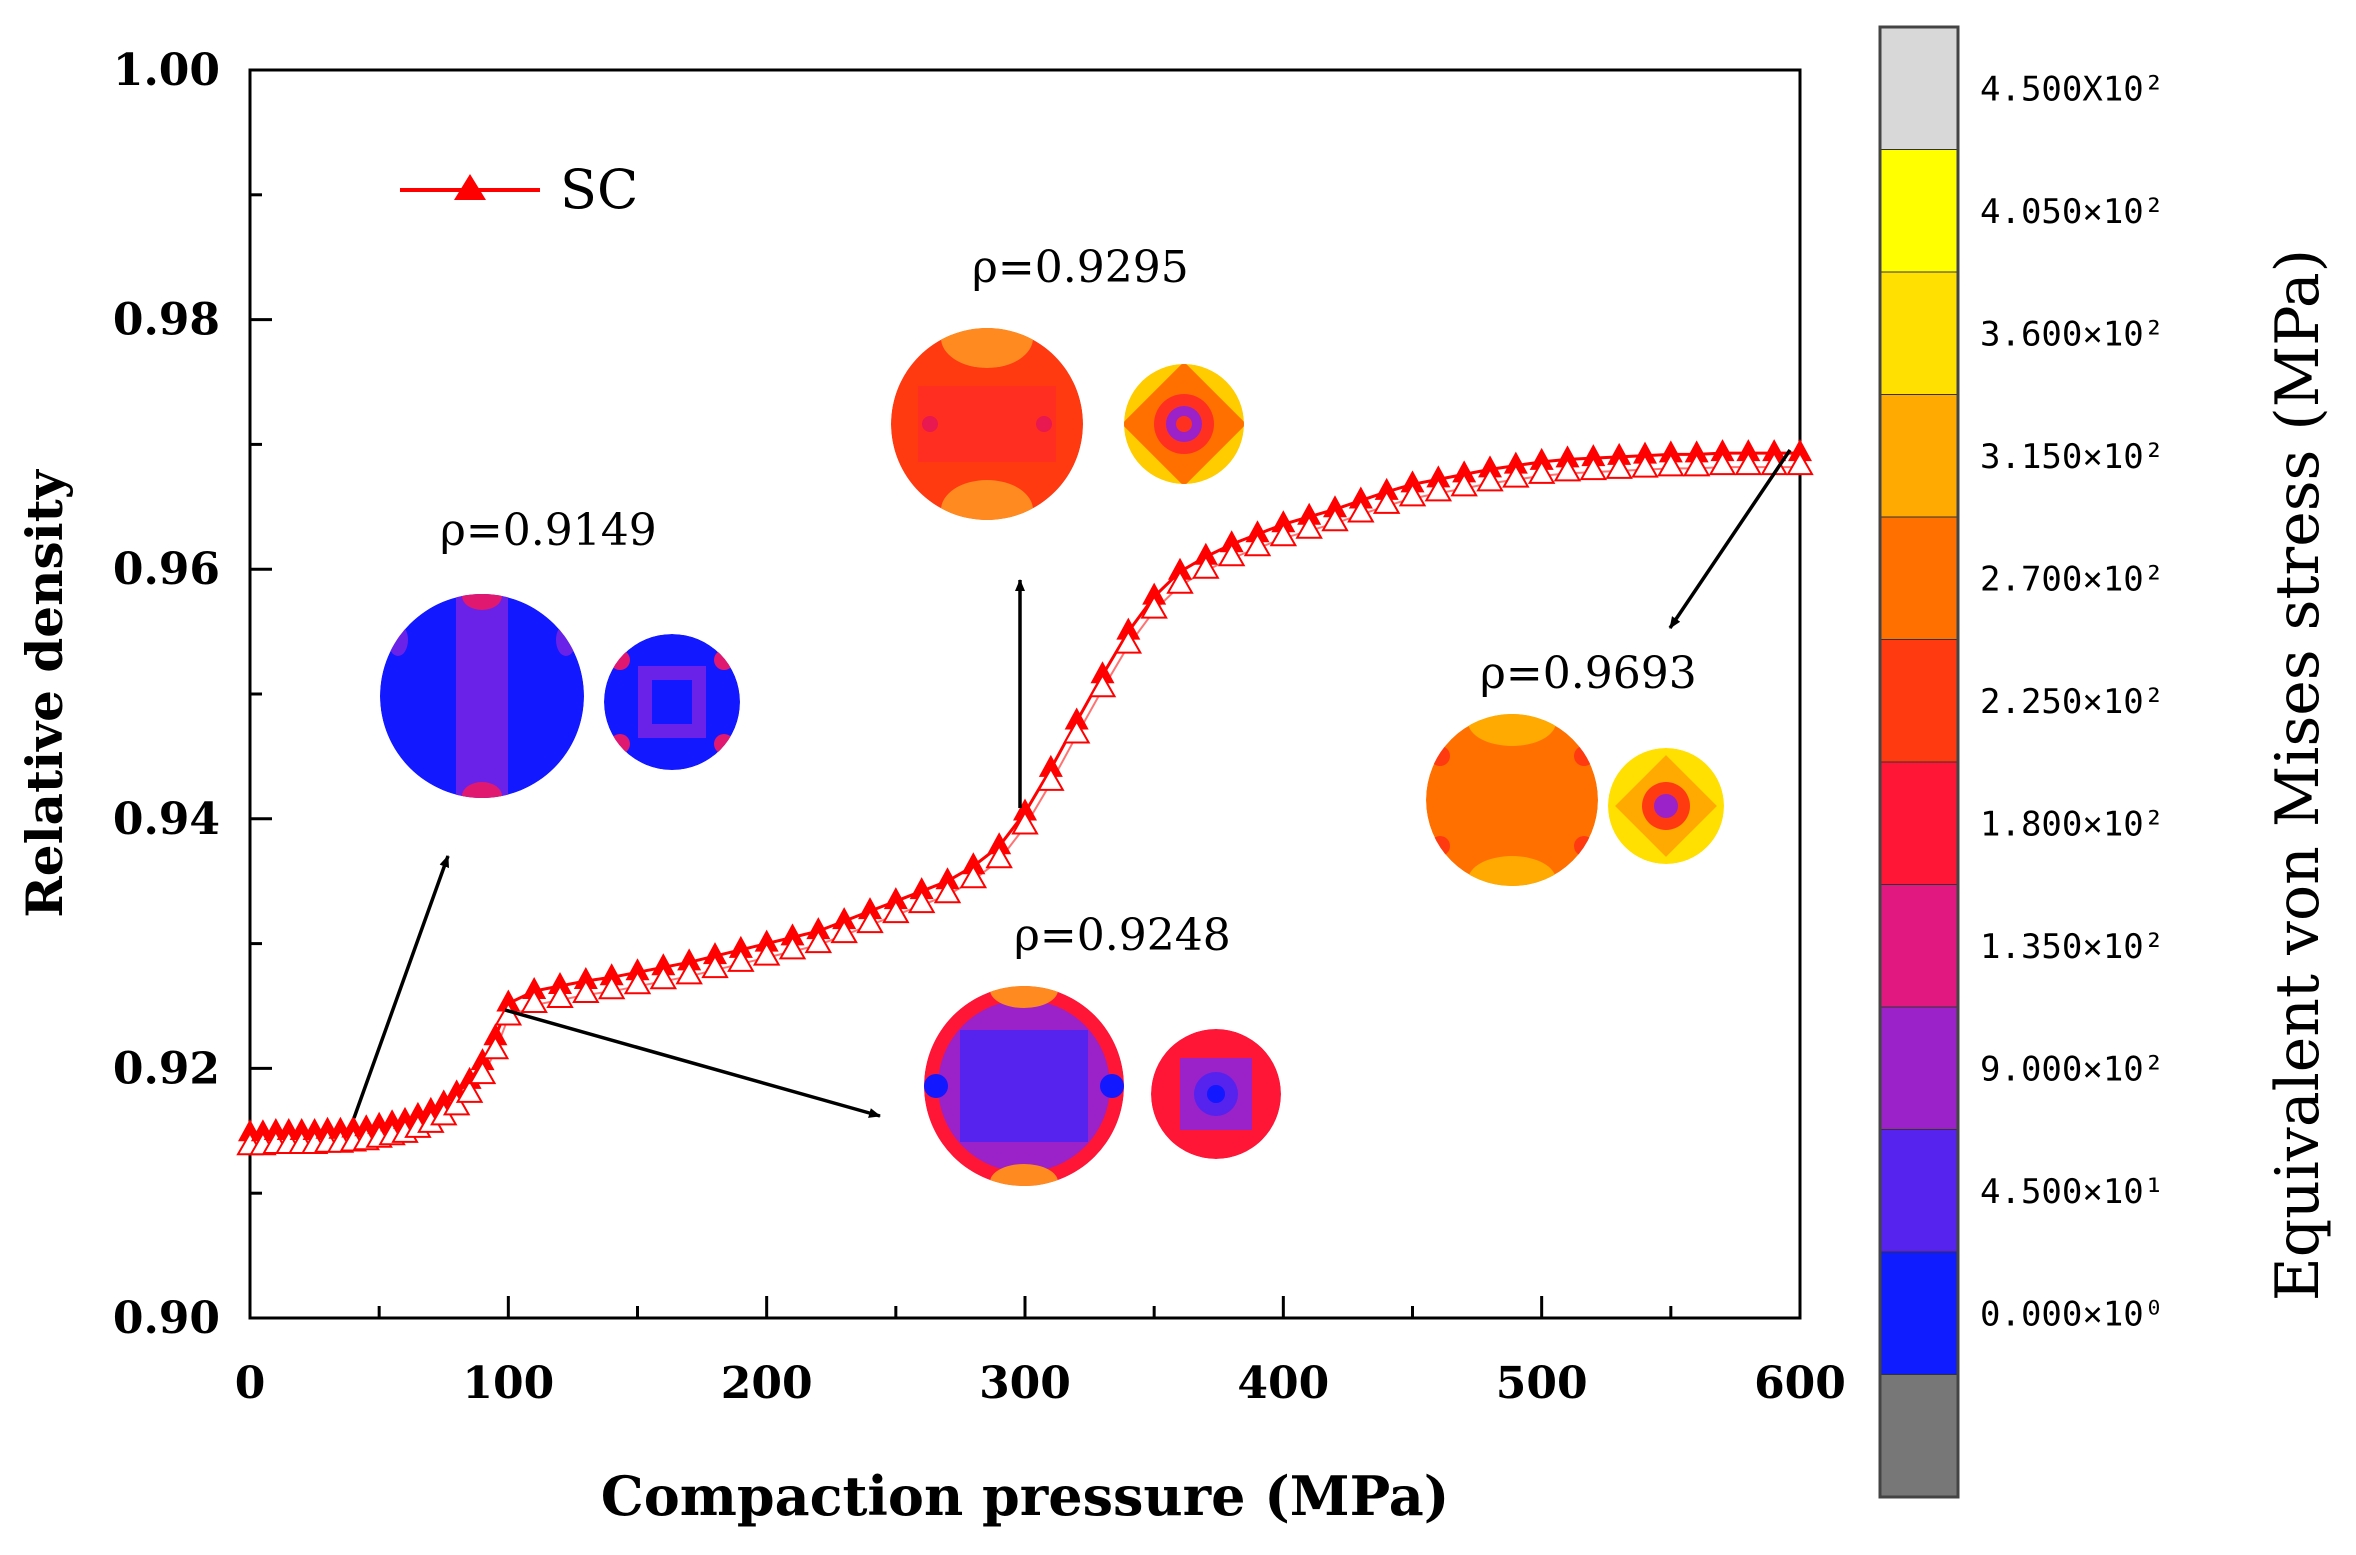  What do you see at coordinates (2072, 947) in the screenshot?
I see `colorbar-tick-label: 1.350×10²` at bounding box center [2072, 947].